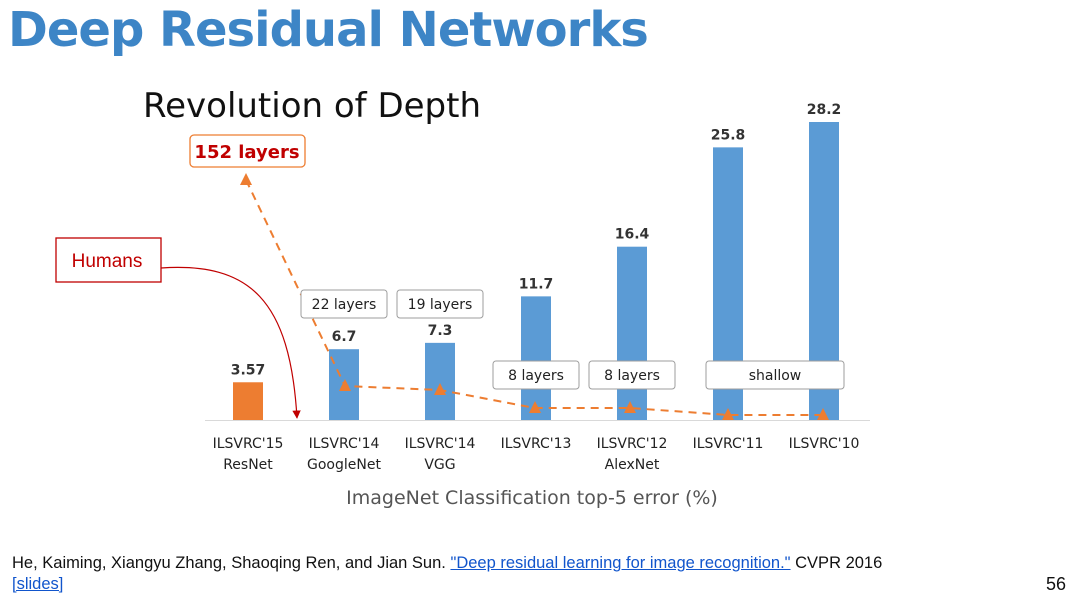 Image resolution: width=1080 pixels, height=607 pixels. Describe the element at coordinates (632, 444) in the screenshot. I see `x-tick-label: ILSVRC'12` at that location.